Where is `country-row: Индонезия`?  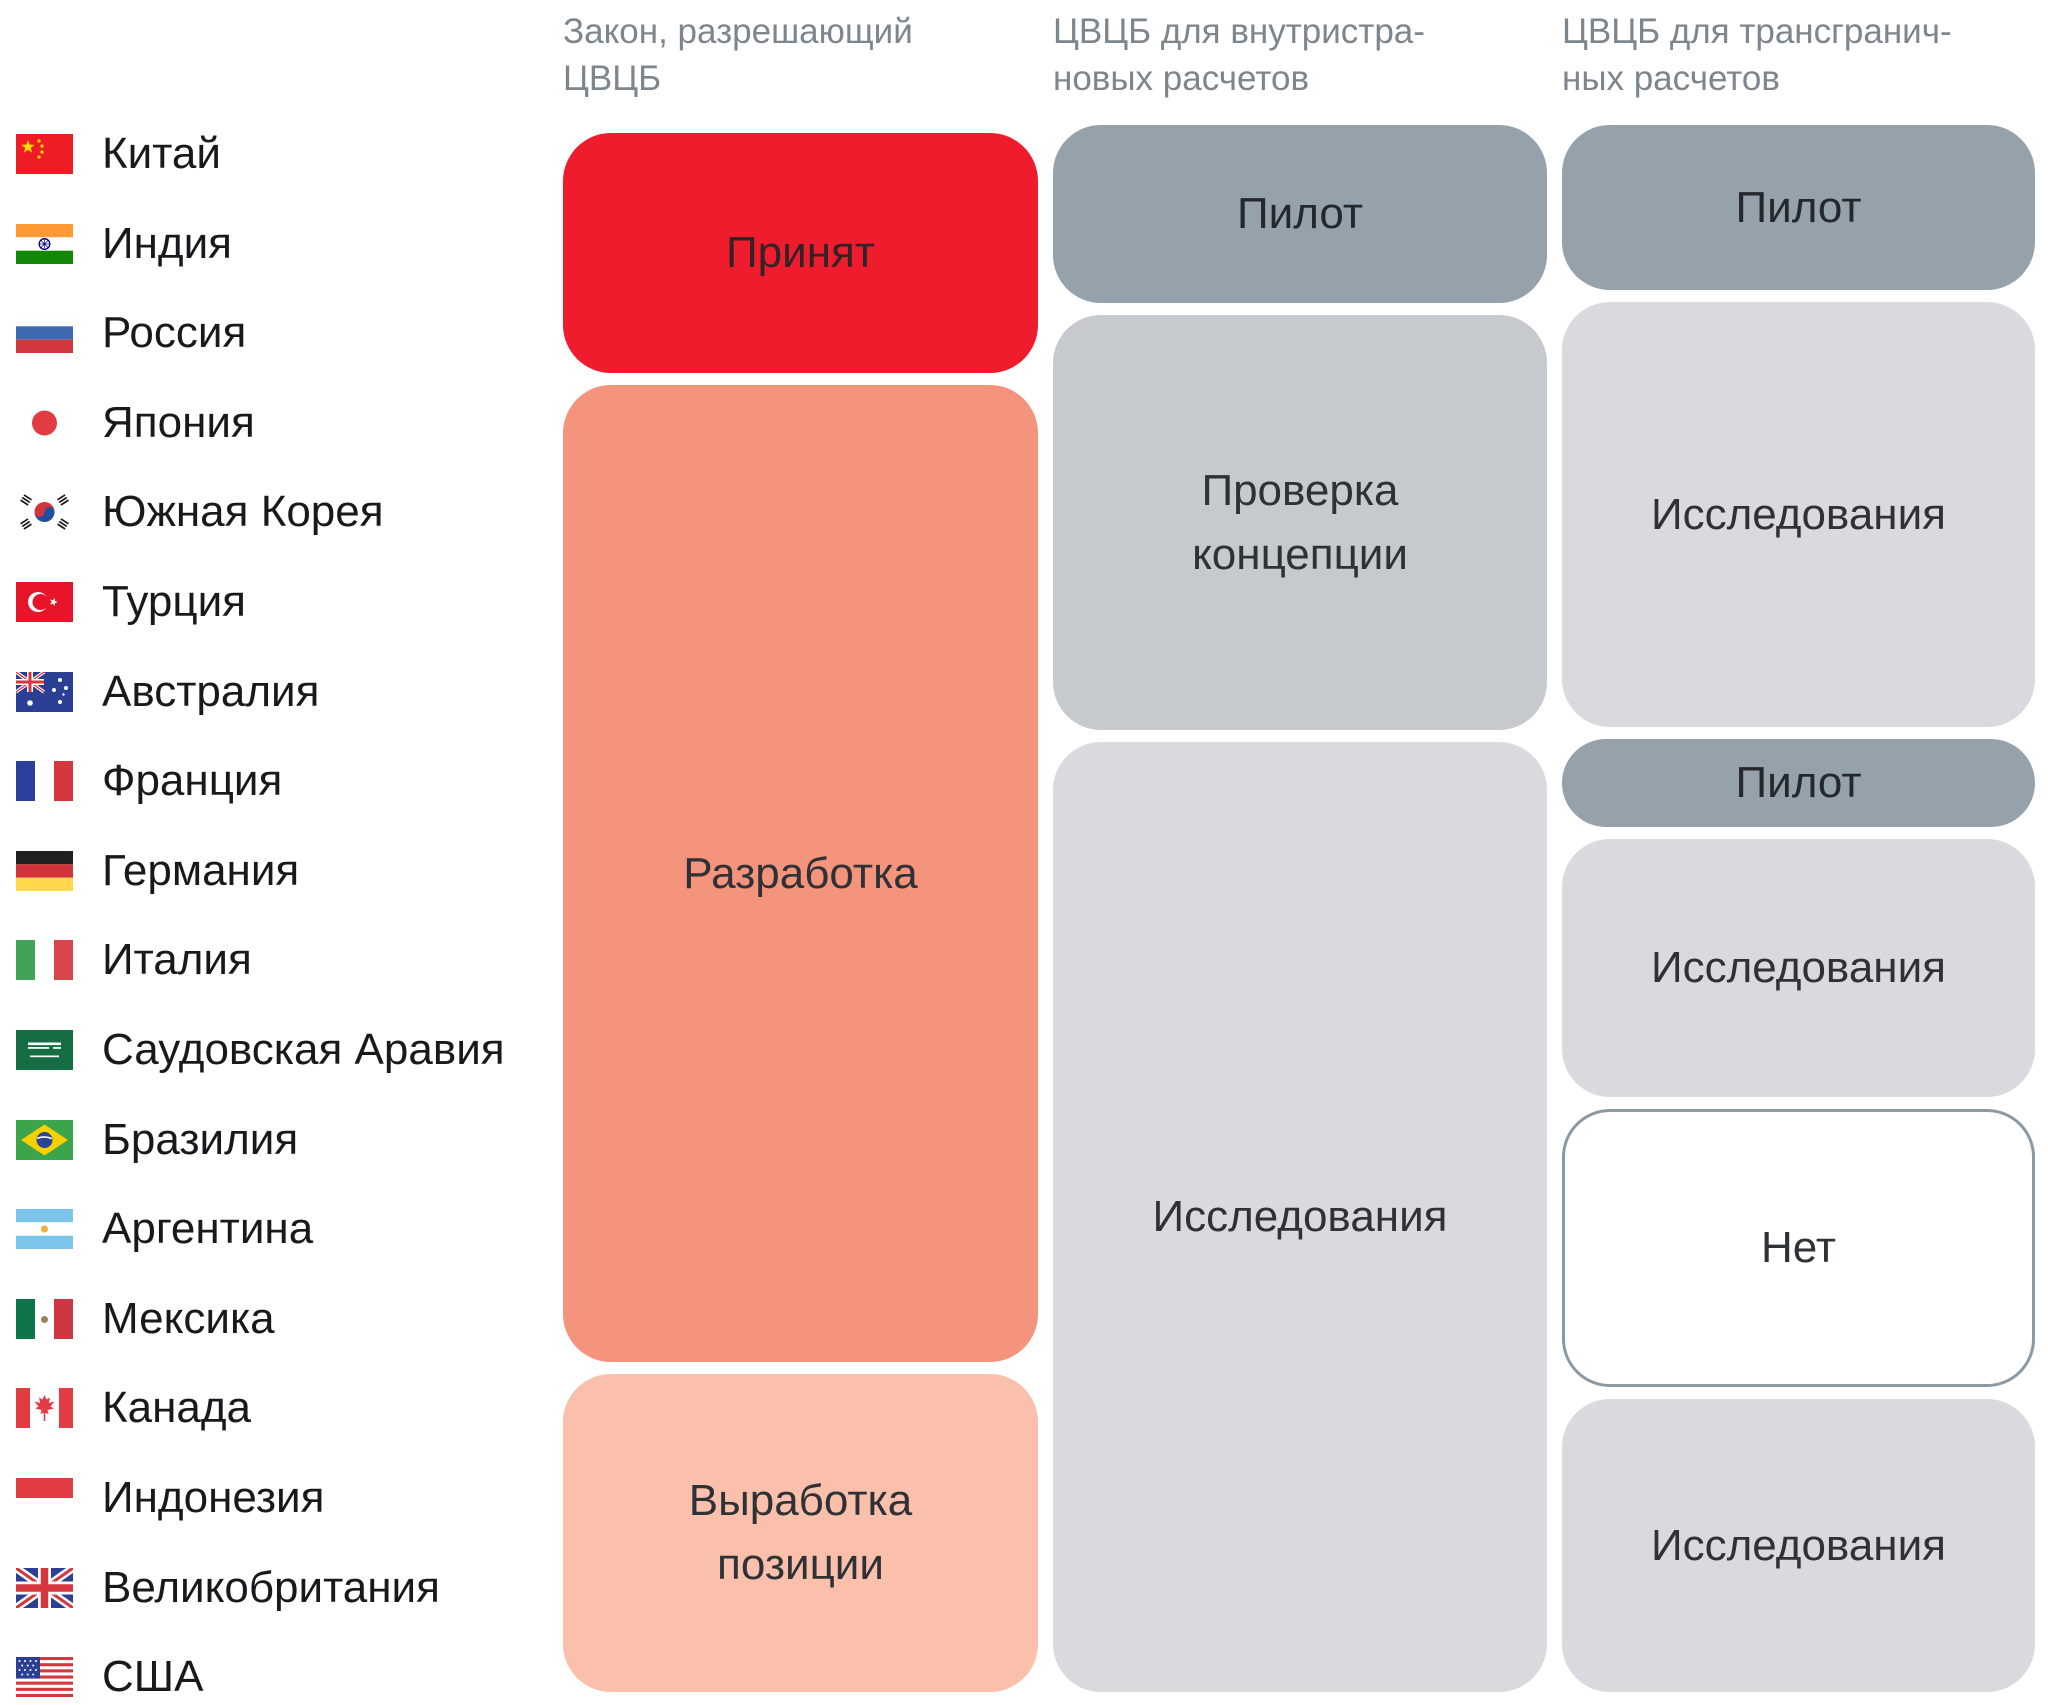
country-row: Индонезия is located at coordinates (170, 1497).